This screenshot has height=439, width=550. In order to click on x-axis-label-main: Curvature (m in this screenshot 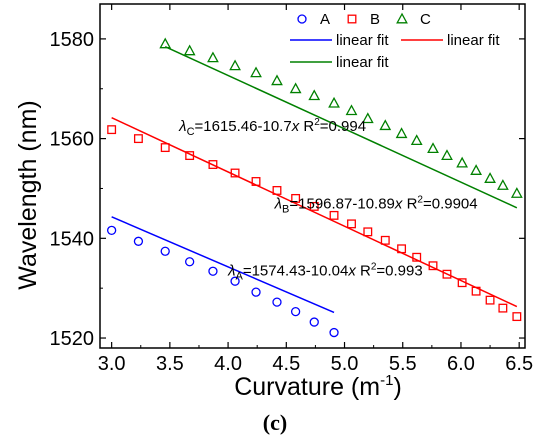, I will do `click(307, 387)`.